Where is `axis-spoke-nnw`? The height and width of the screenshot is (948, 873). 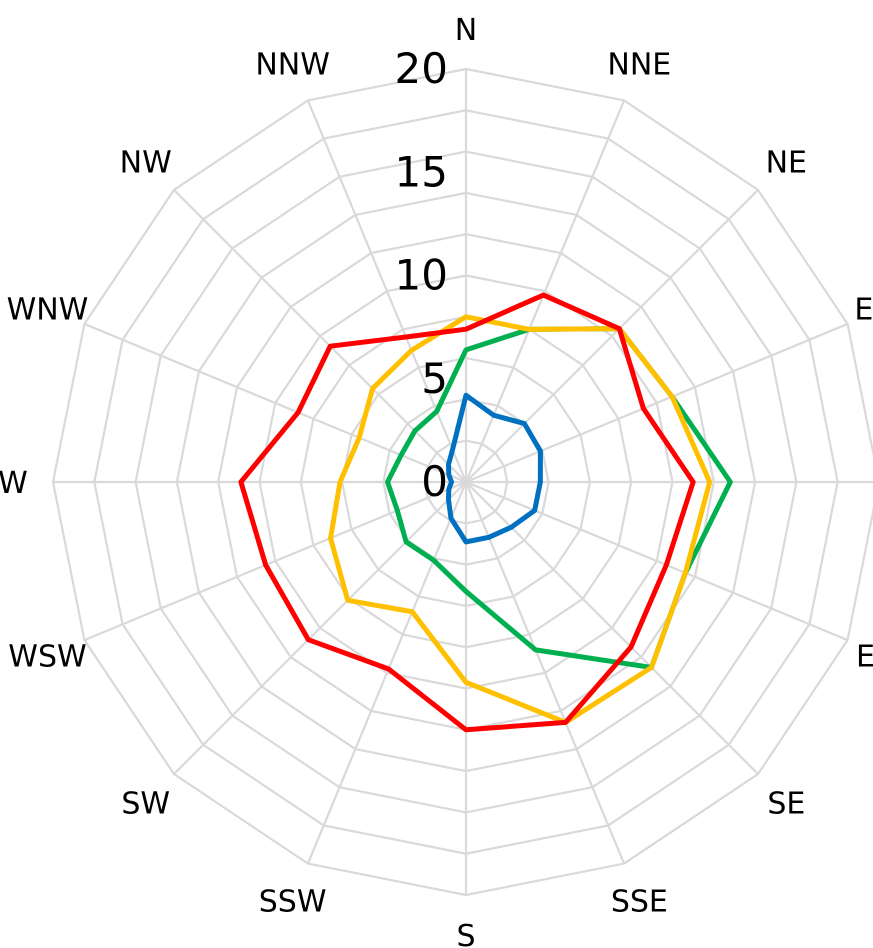 axis-spoke-nnw is located at coordinates (387, 291).